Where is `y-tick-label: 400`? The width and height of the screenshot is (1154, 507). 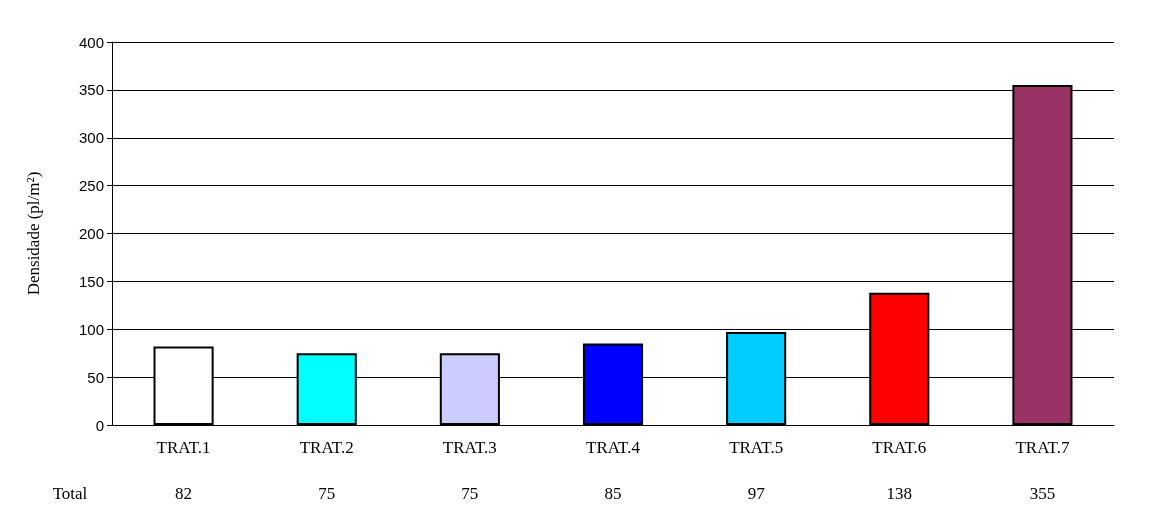 y-tick-label: 400 is located at coordinates (91, 42).